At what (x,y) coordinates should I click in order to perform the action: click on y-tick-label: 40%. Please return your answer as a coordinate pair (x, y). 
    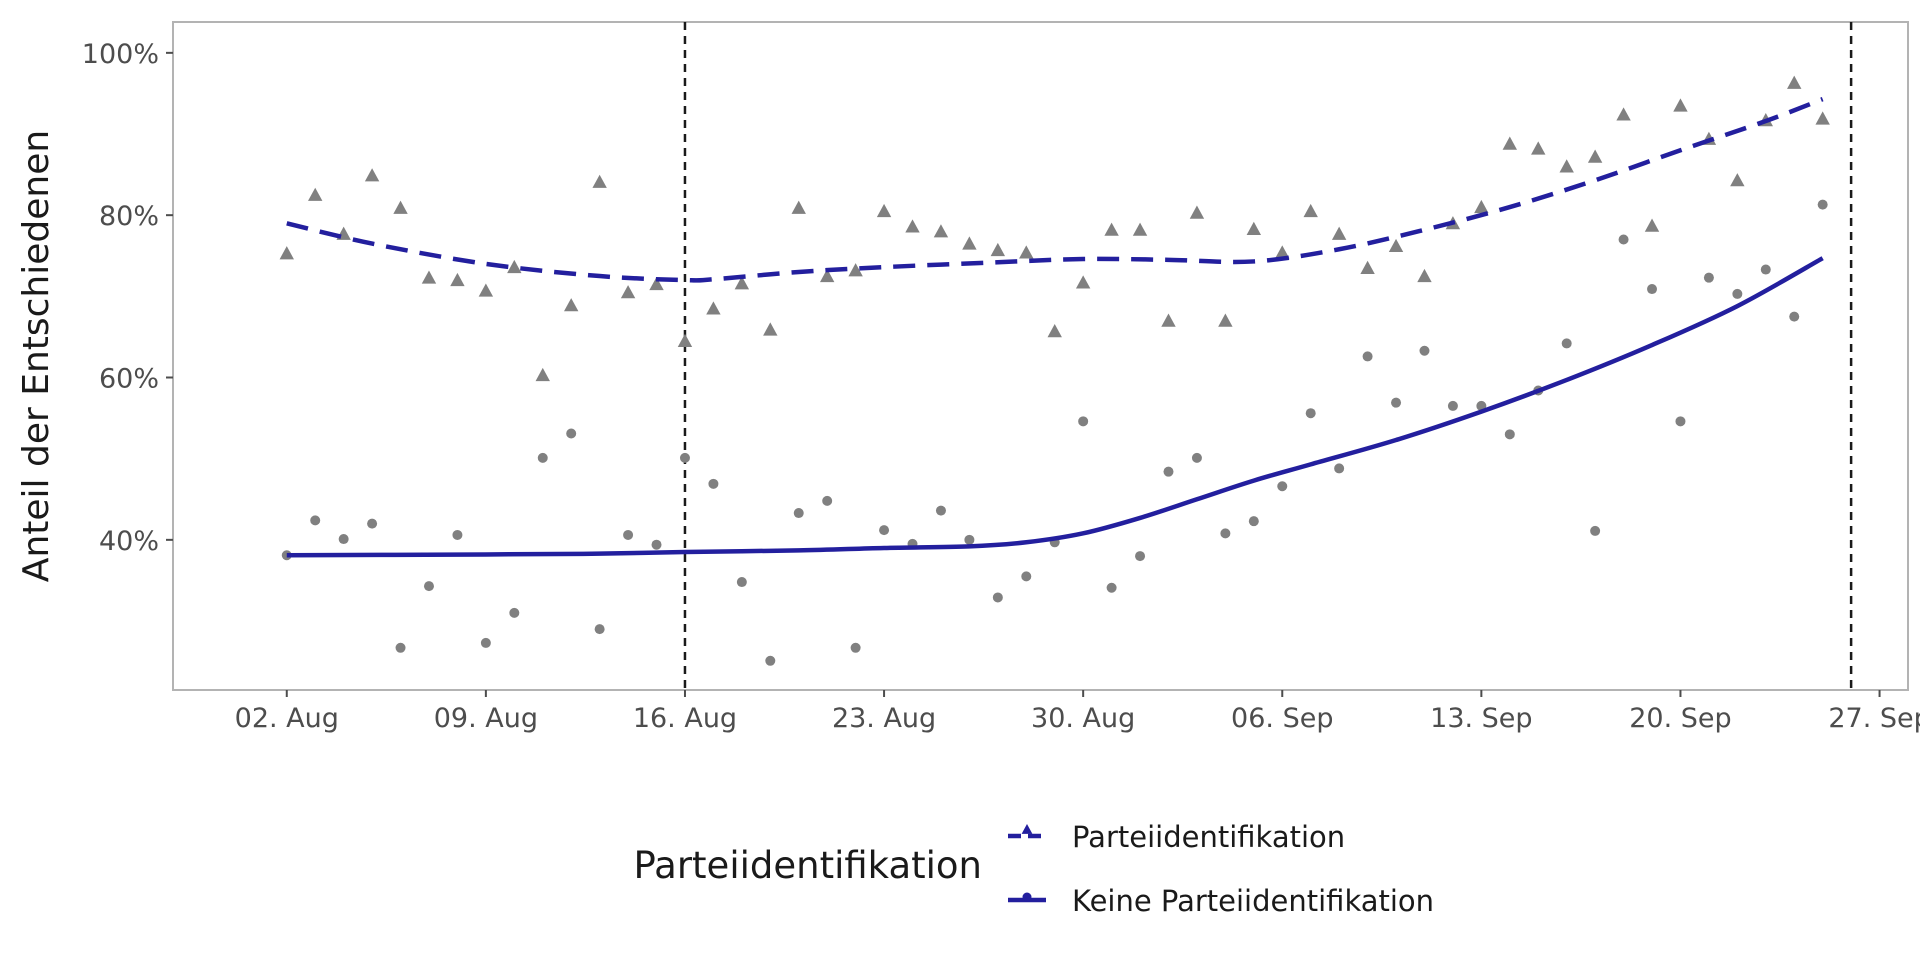
    Looking at the image, I should click on (129, 541).